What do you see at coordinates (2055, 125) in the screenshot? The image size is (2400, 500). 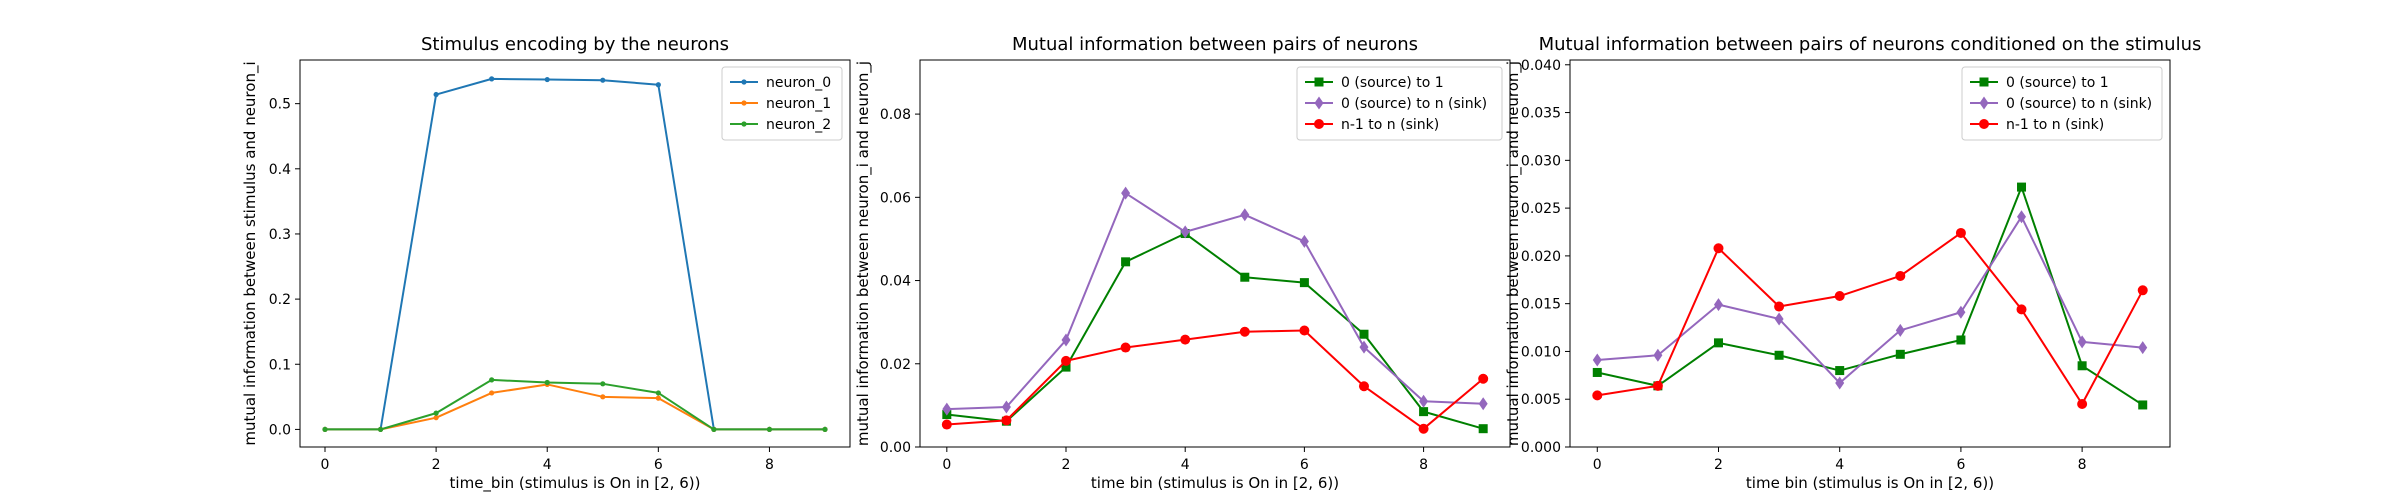 I see `legend-label: n-1 to n (sink)` at bounding box center [2055, 125].